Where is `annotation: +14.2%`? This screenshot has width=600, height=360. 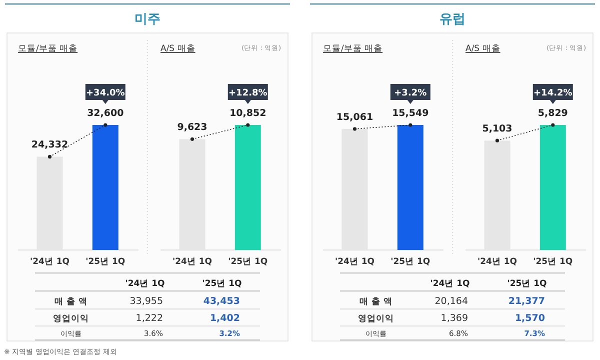
annotation: +14.2% is located at coordinates (553, 93).